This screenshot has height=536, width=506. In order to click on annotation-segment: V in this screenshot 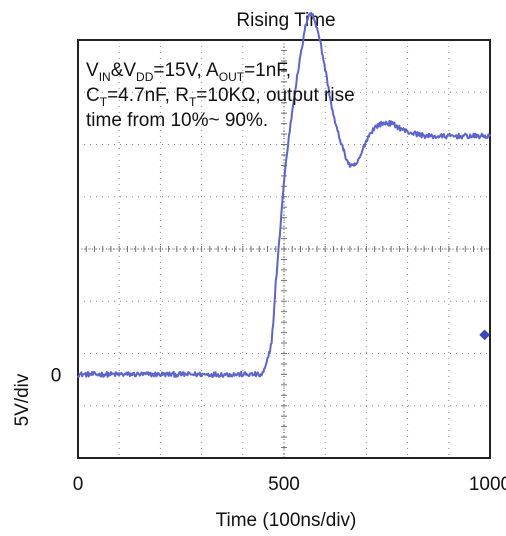, I will do `click(92, 70)`.